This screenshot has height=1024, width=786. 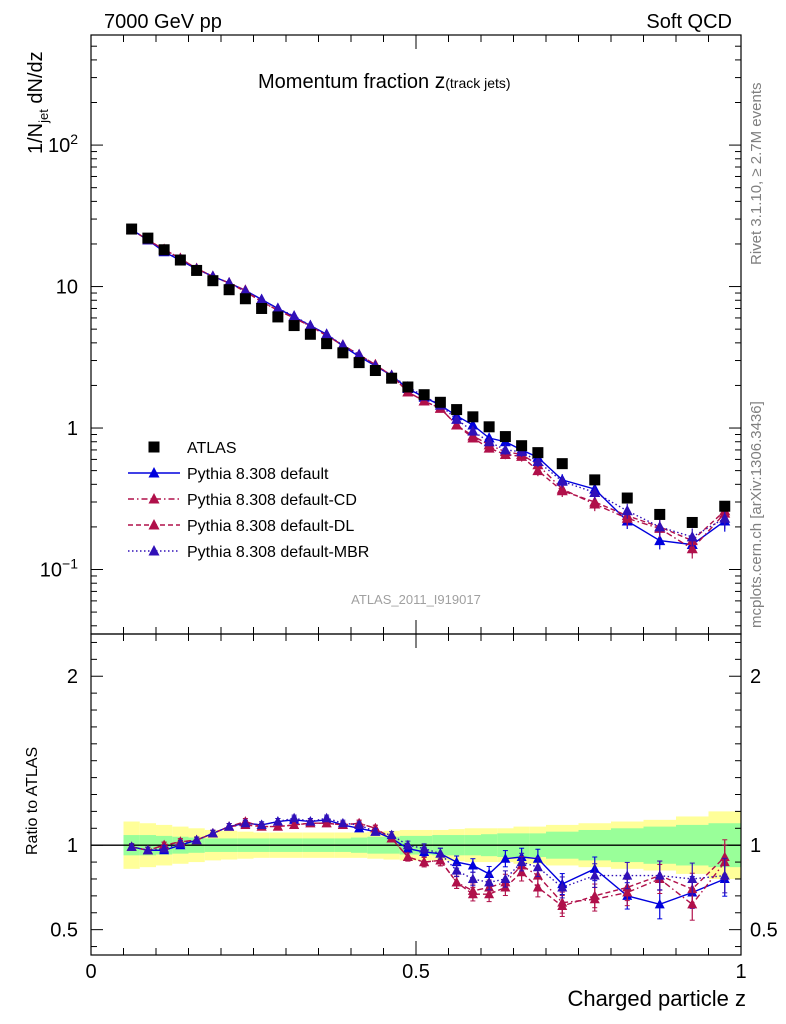 I want to click on ratio-y-tick-label-right: 0.5, so click(x=764, y=931).